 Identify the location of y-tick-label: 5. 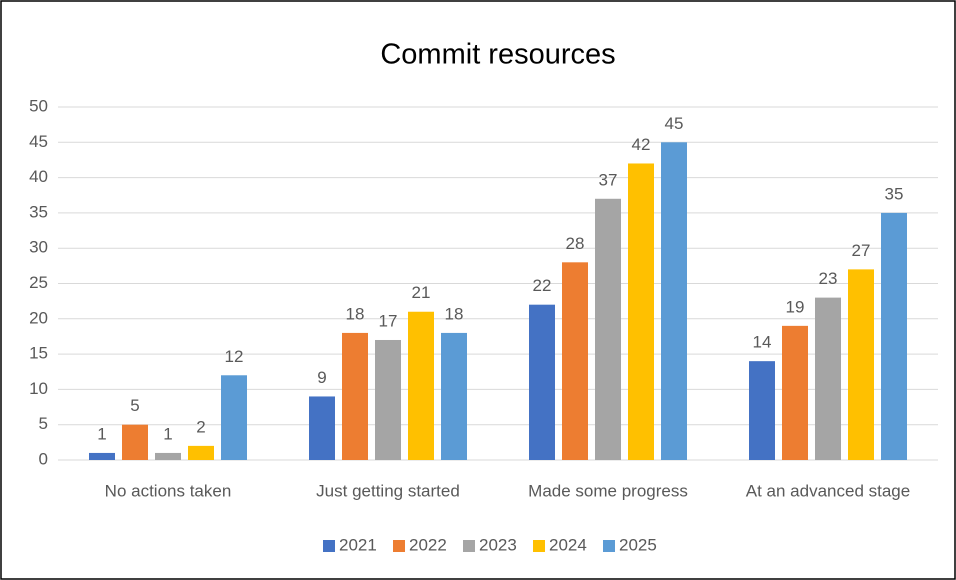
(43, 423).